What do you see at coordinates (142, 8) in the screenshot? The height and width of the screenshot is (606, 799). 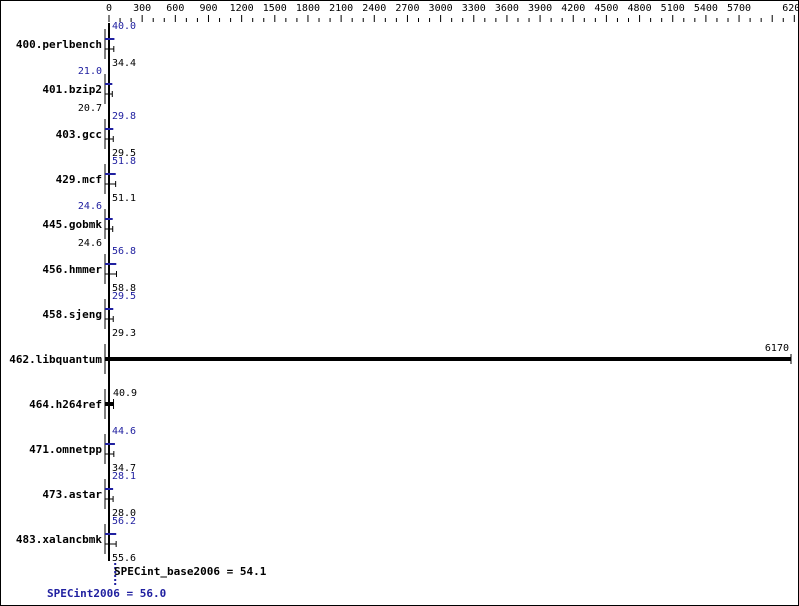 I see `x-tick-label: 300` at bounding box center [142, 8].